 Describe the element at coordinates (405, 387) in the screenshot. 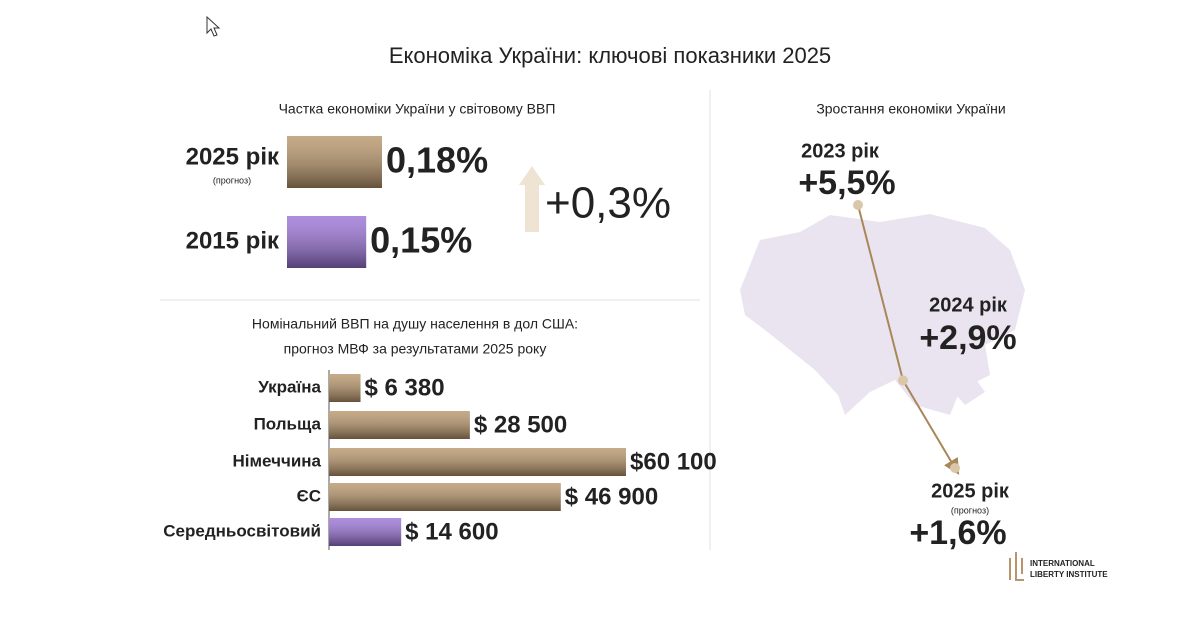

I see `value-label: $ 6 380` at that location.